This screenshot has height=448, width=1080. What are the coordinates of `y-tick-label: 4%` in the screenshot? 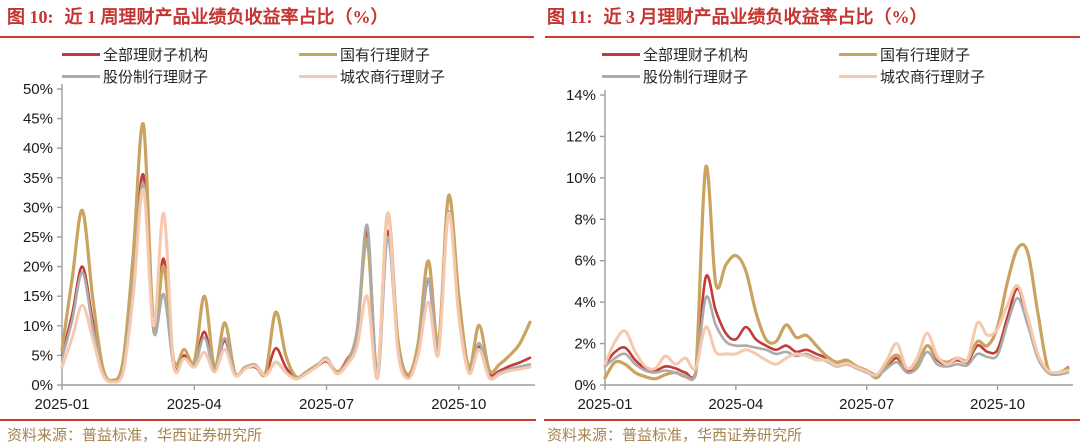 It's located at (585, 302).